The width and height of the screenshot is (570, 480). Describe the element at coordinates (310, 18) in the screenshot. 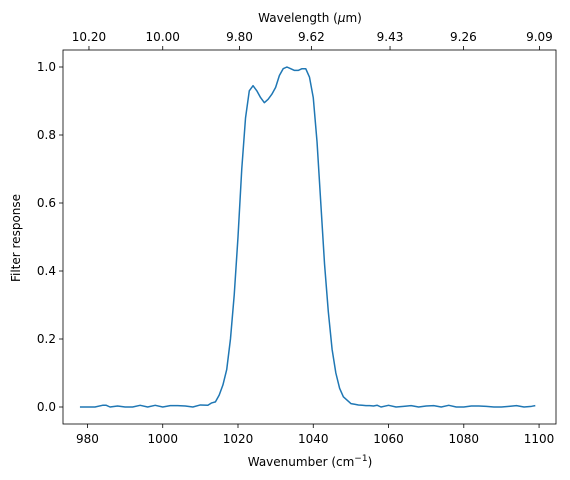

I see `top-axis-label: Wavelength (μm)` at that location.